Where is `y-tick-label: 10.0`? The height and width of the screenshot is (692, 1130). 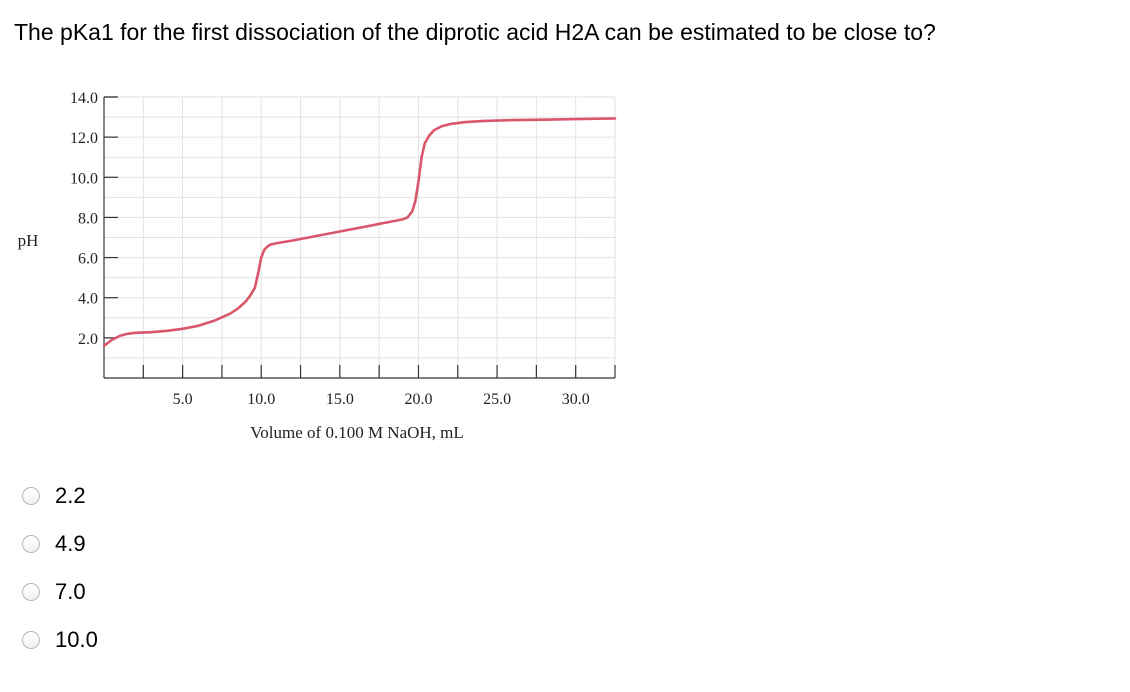 y-tick-label: 10.0 is located at coordinates (84, 178).